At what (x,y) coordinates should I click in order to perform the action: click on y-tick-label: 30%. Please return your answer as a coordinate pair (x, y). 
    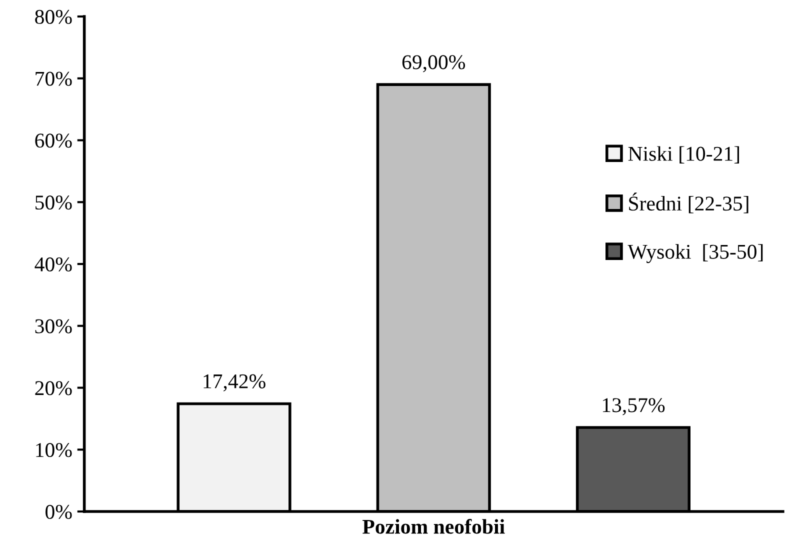
    Looking at the image, I should click on (53, 326).